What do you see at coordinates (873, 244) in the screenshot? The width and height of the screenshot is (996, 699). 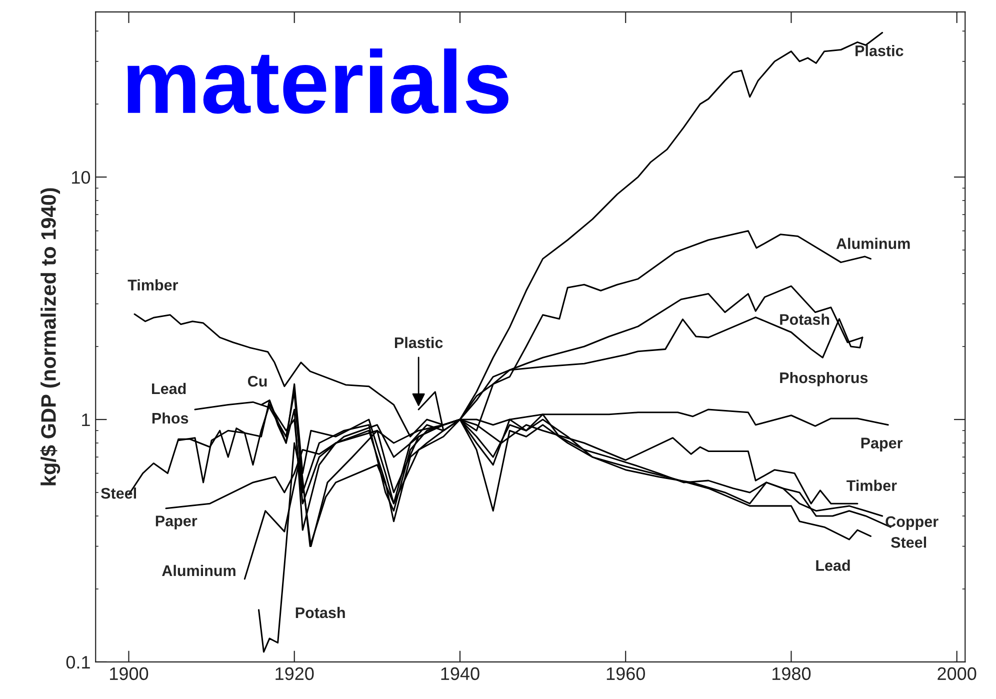 I see `series-label: Aluminum` at bounding box center [873, 244].